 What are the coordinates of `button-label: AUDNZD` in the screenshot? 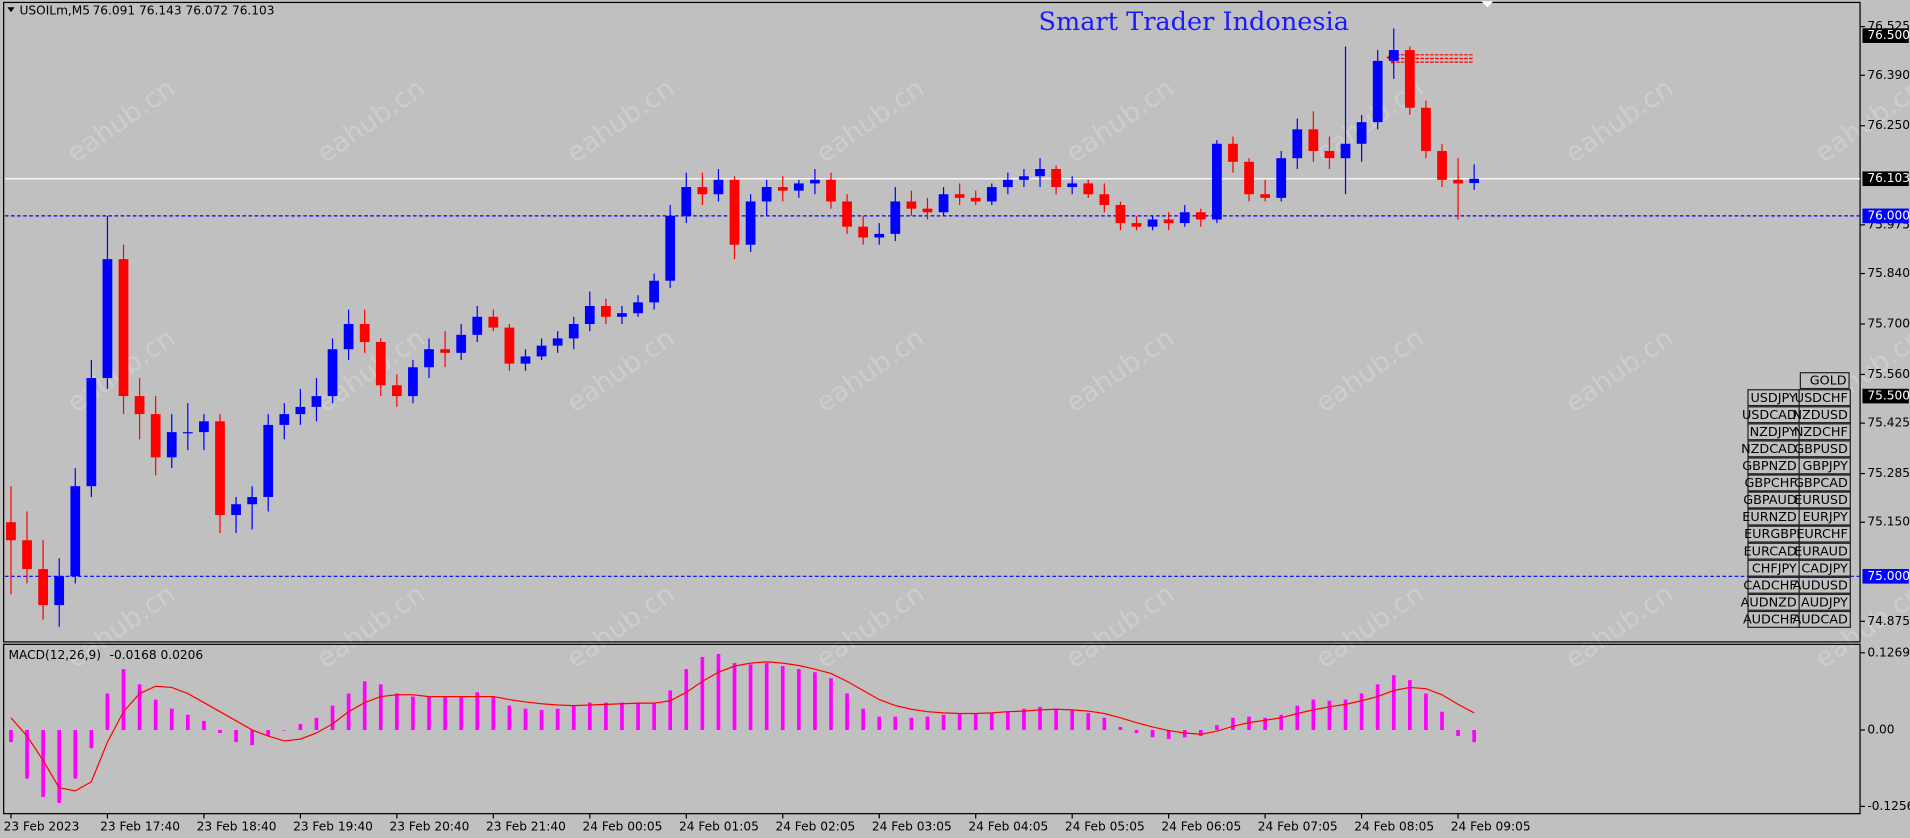 It's located at (1769, 602).